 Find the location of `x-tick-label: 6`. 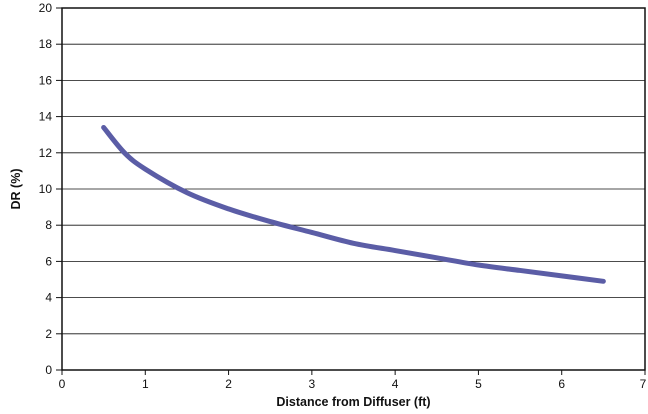

x-tick-label: 6 is located at coordinates (561, 384).